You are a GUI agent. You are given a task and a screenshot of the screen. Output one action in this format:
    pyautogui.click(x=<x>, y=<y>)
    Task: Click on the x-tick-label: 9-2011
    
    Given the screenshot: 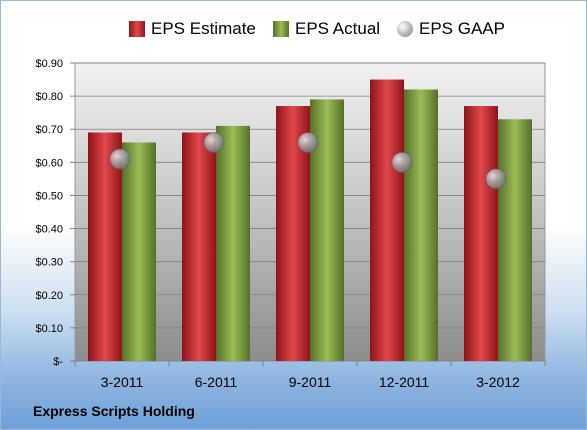 What is the action you would take?
    pyautogui.click(x=310, y=382)
    